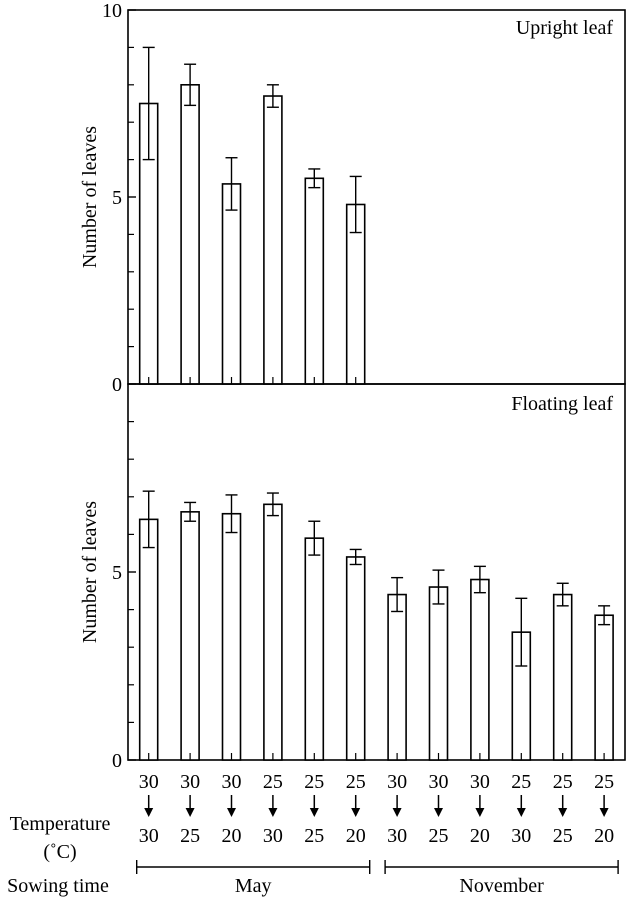  What do you see at coordinates (501, 886) in the screenshot?
I see `group-label: November` at bounding box center [501, 886].